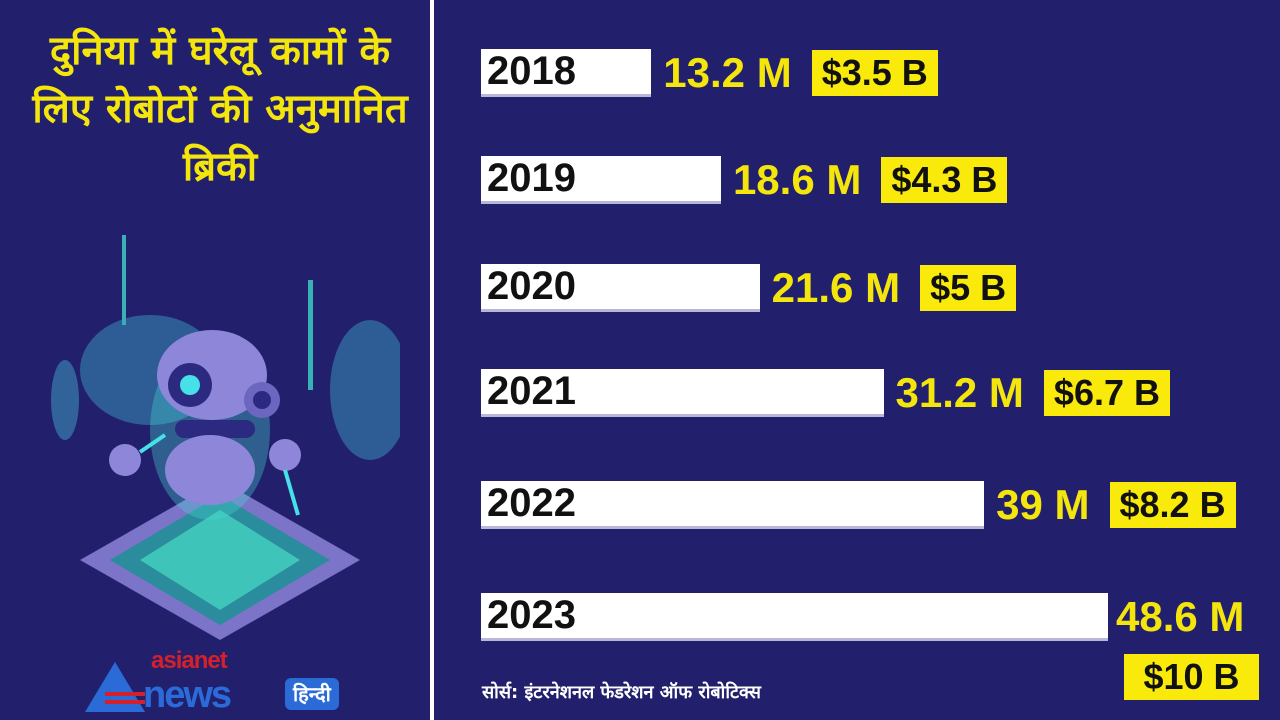  I want to click on revenue-badge: $3.5 B, so click(874, 73).